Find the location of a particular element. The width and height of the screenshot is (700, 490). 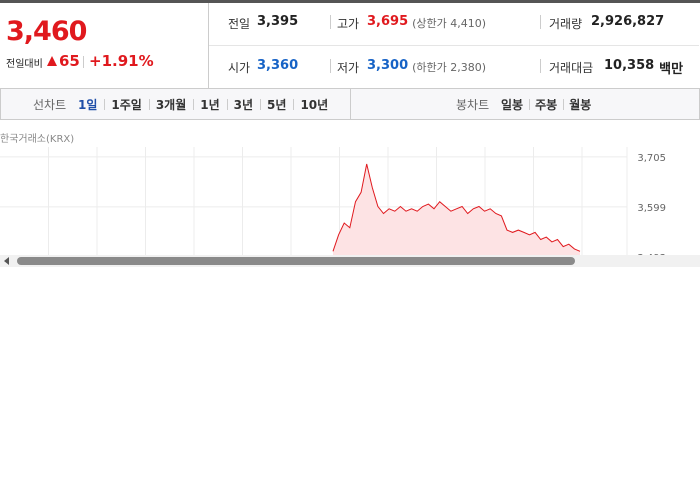

scroll-thumb is located at coordinates (296, 261).